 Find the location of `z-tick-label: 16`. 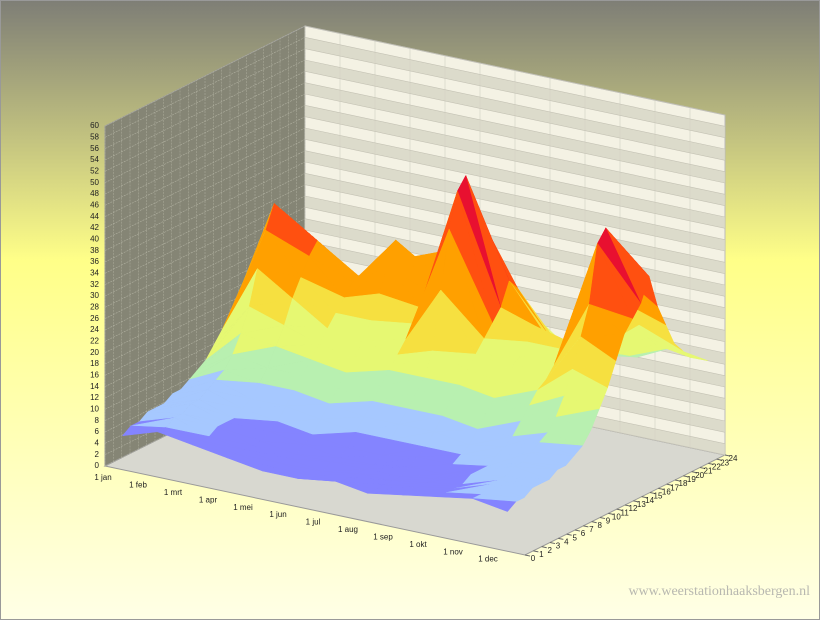

z-tick-label: 16 is located at coordinates (94, 374).